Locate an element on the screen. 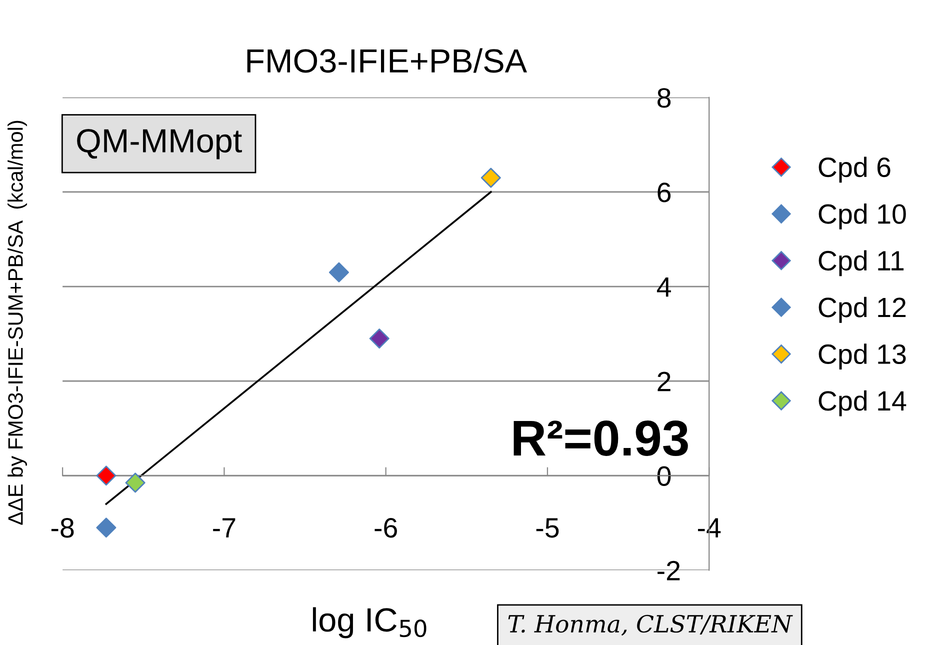 The width and height of the screenshot is (948, 645). chart-title: FMO3-IFIE+PB/SA is located at coordinates (387, 60).